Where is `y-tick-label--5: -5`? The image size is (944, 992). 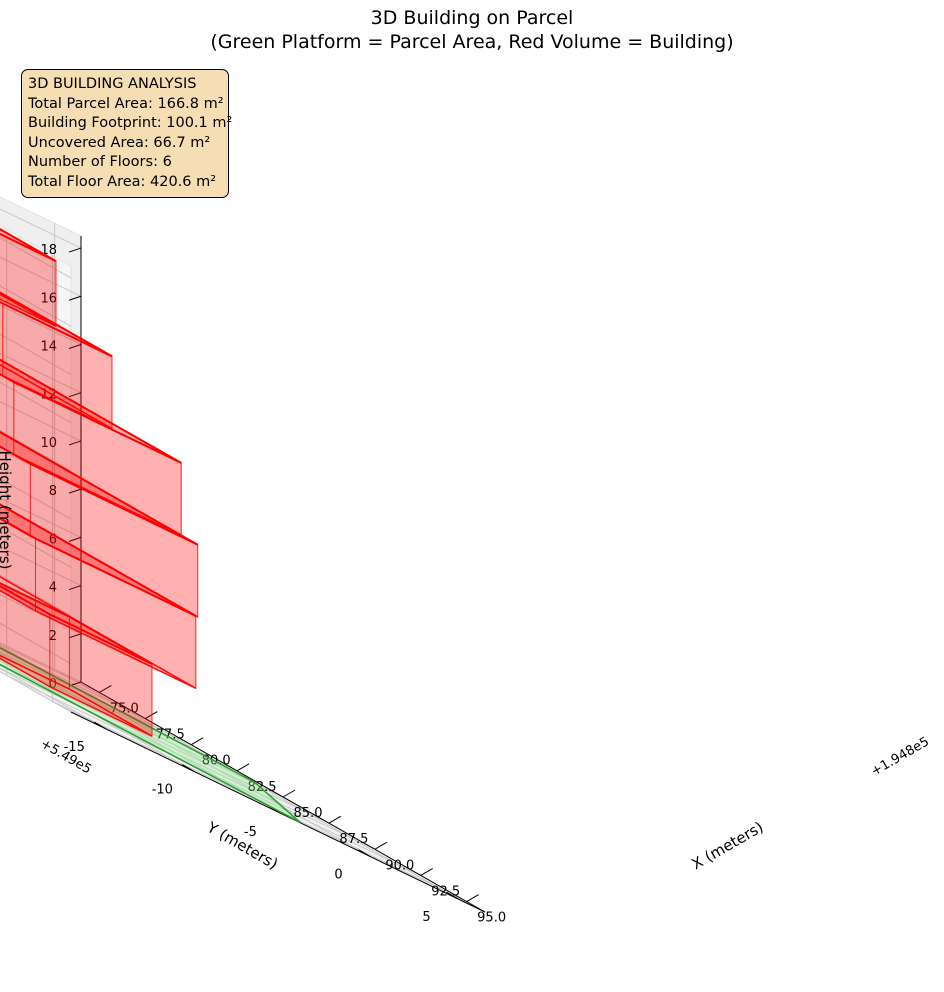
y-tick-label--5: -5 is located at coordinates (250, 832).